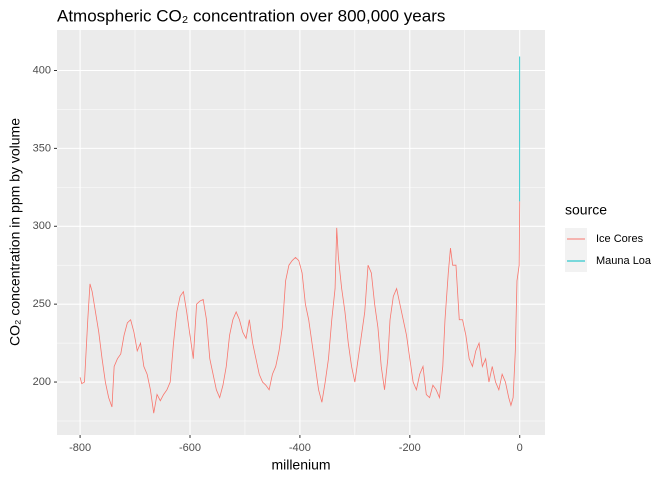  What do you see at coordinates (620, 239) in the screenshot?
I see `legend-label: Ice Cores` at bounding box center [620, 239].